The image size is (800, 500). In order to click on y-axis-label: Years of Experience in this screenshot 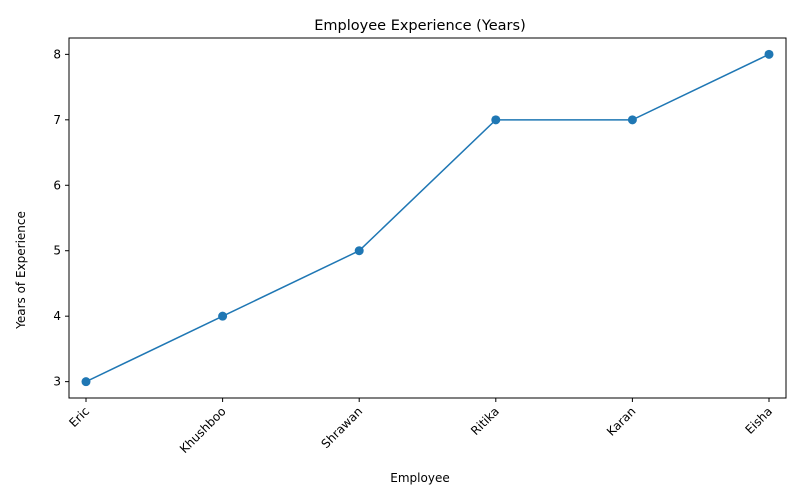, I will do `click(21, 270)`.